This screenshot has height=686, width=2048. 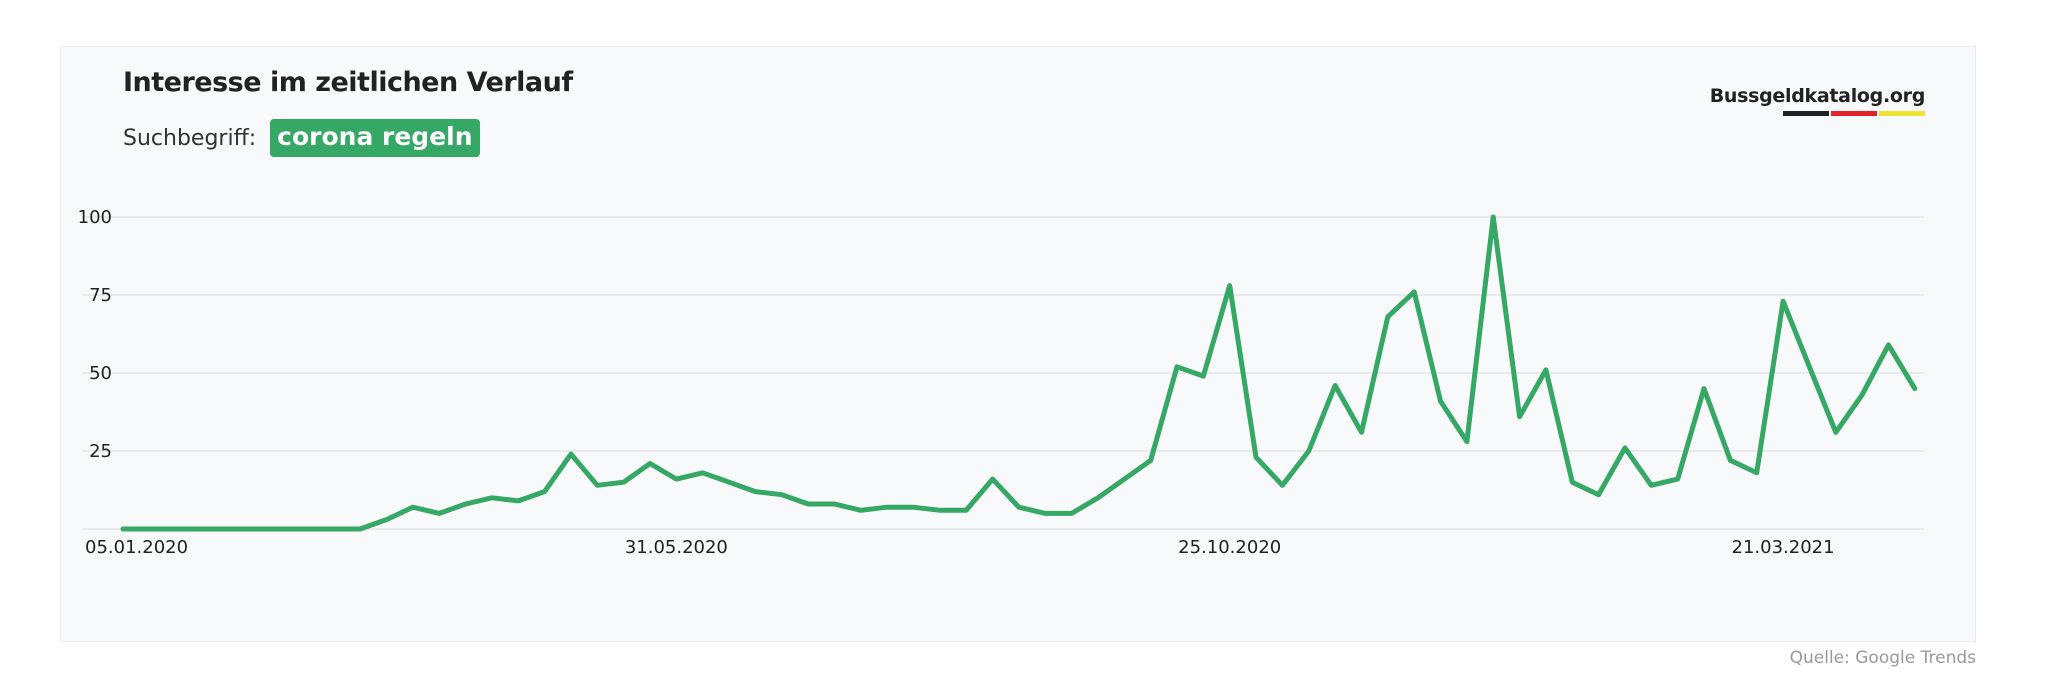 What do you see at coordinates (1902, 113) in the screenshot?
I see `flag-stripe-gold` at bounding box center [1902, 113].